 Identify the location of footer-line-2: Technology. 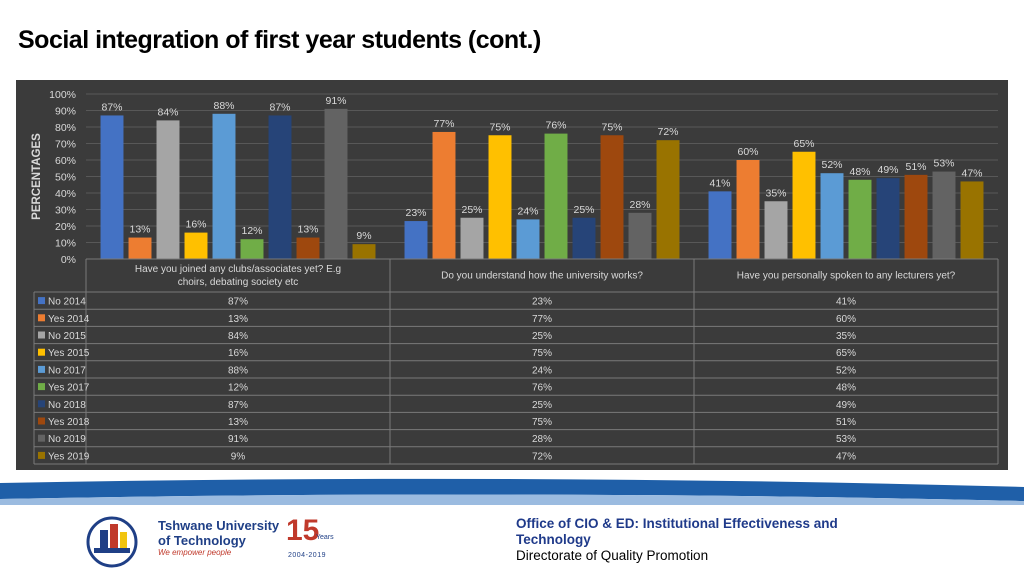
(553, 539).